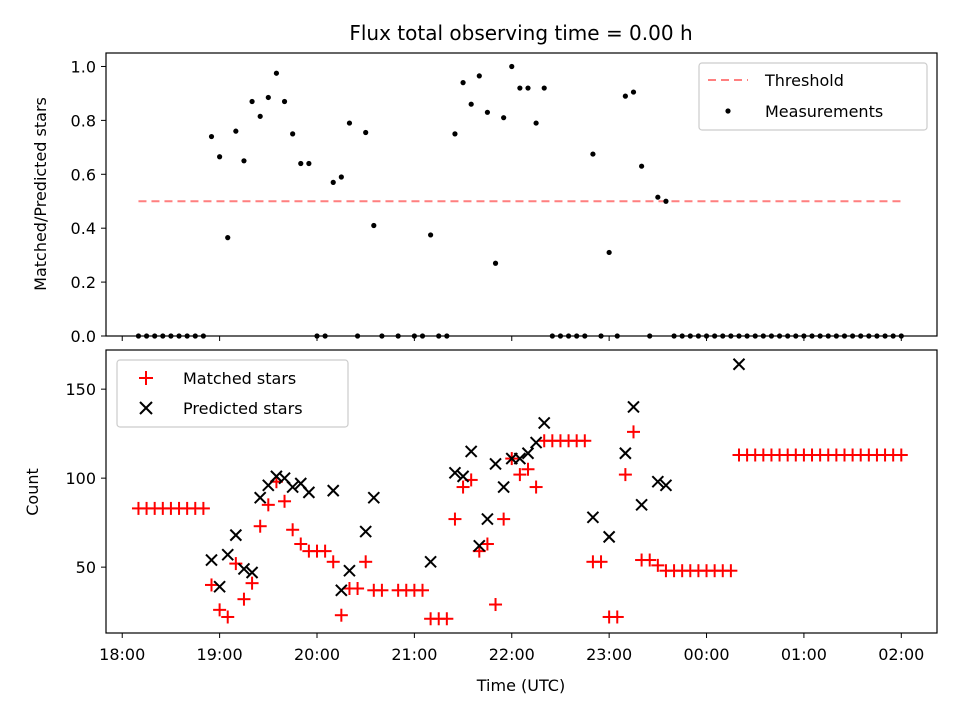 The height and width of the screenshot is (724, 960). Describe the element at coordinates (40, 194) in the screenshot. I see `top-y-axis-label: Matched/Predicted stars` at that location.